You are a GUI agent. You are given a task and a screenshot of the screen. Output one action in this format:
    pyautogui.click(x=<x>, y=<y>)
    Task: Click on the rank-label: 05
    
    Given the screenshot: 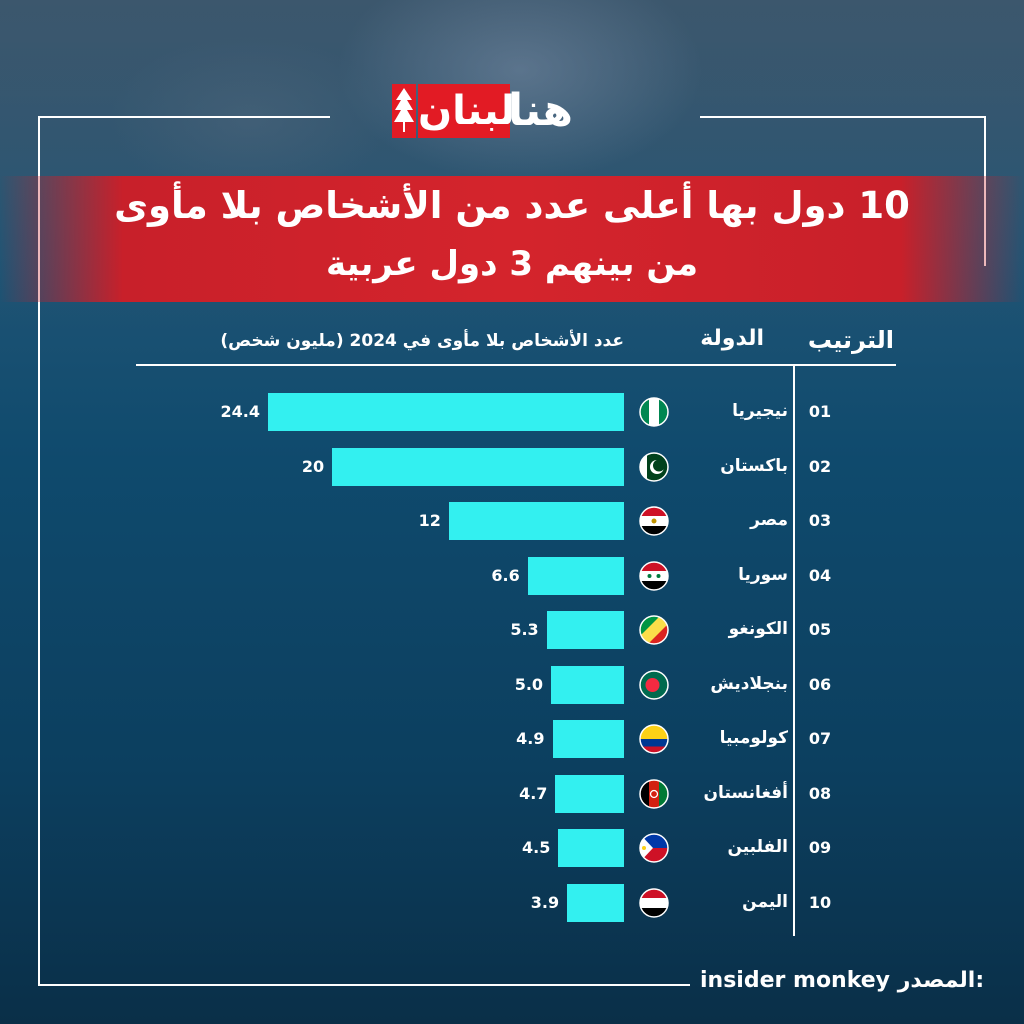 What is the action you would take?
    pyautogui.click(x=820, y=629)
    